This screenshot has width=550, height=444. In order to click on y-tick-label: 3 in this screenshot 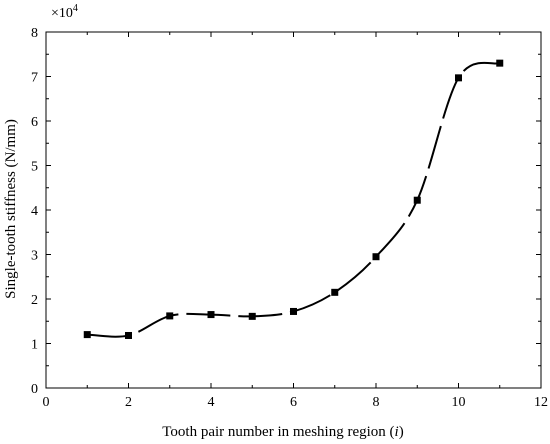, I will do `click(34, 256)`.